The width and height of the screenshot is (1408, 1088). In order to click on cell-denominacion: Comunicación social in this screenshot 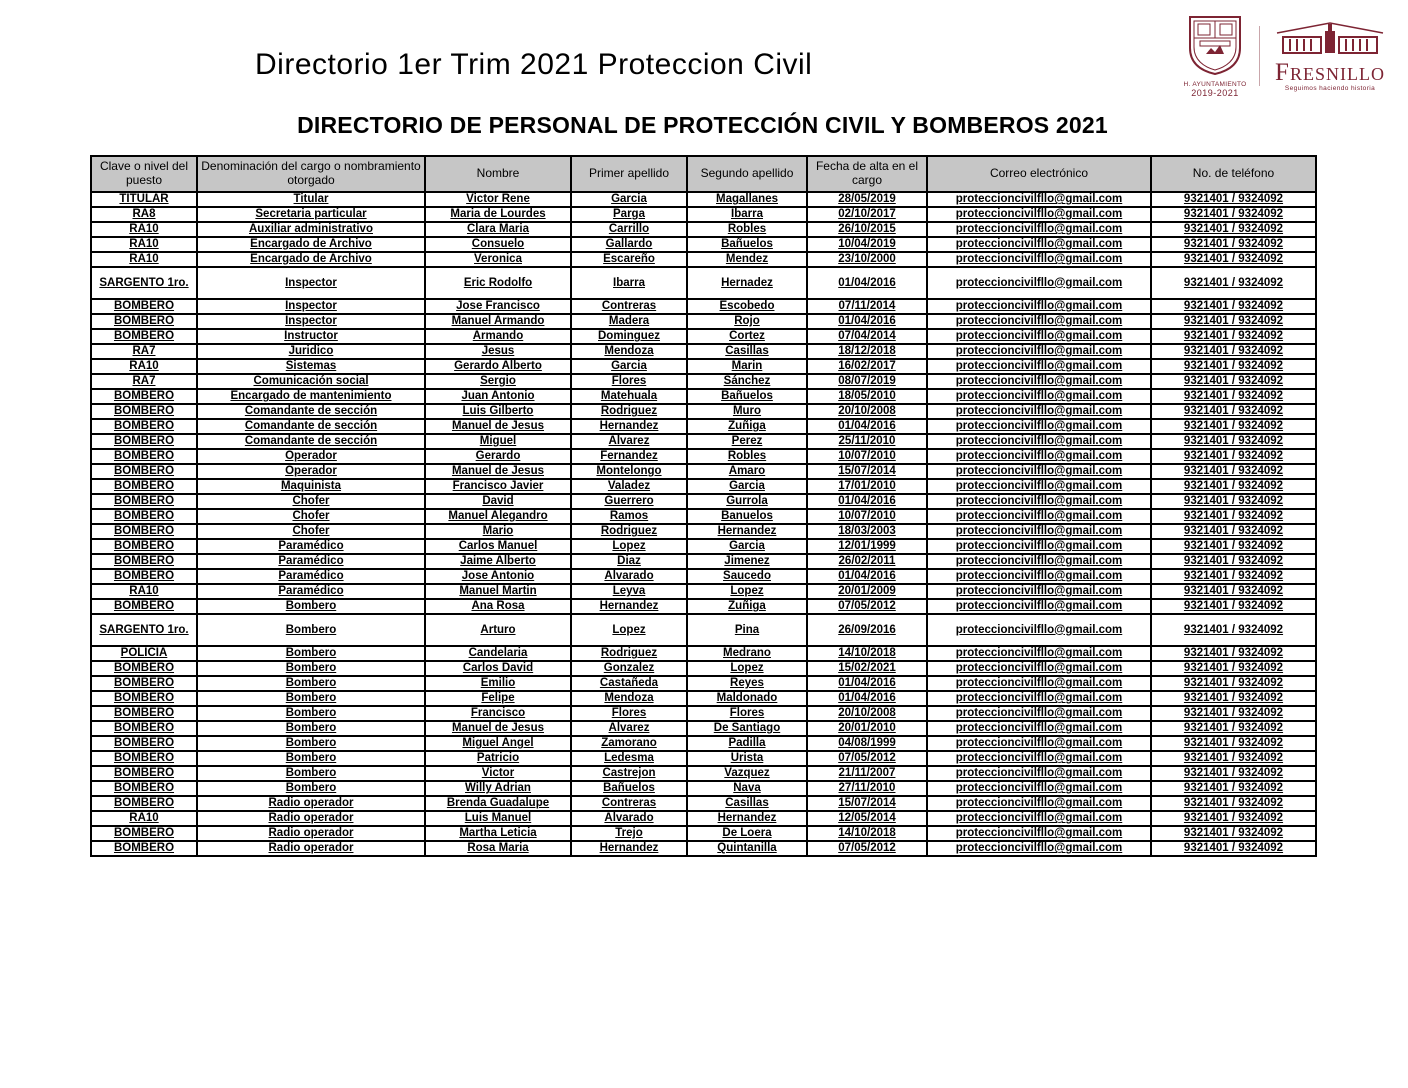, I will do `click(311, 381)`.